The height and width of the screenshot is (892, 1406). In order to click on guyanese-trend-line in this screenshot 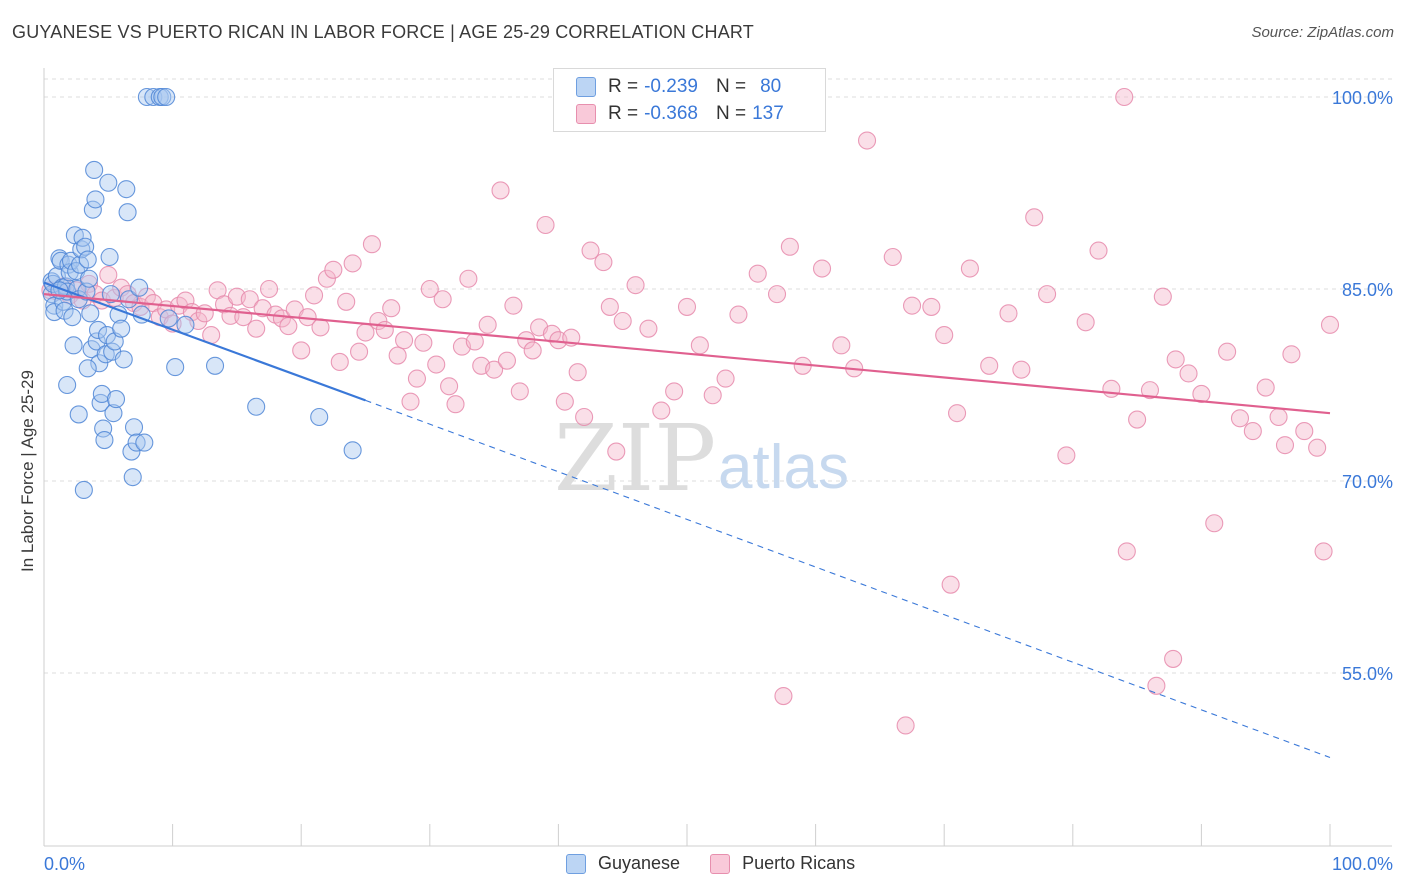, I will do `click(204, 341)`.